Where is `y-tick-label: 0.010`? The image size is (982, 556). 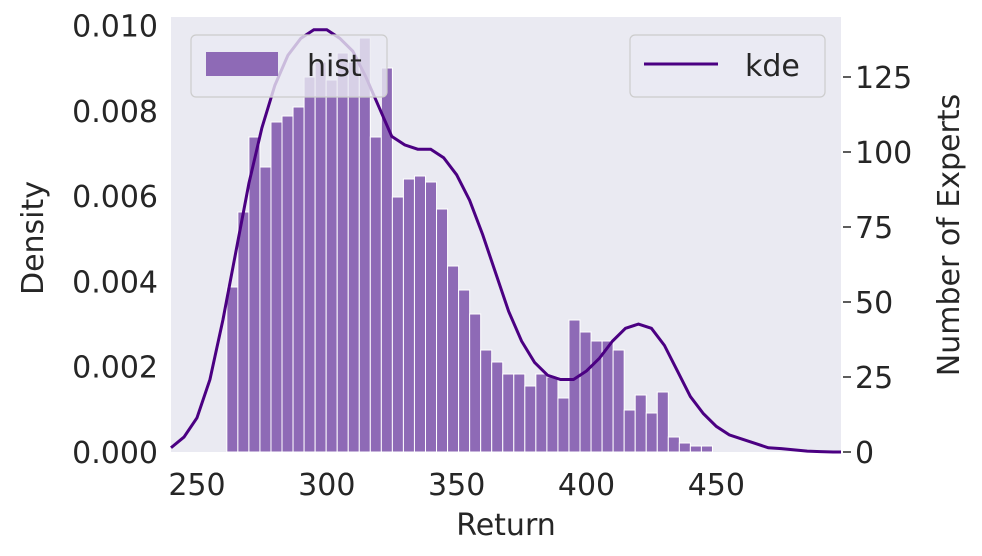 y-tick-label: 0.010 is located at coordinates (115, 27).